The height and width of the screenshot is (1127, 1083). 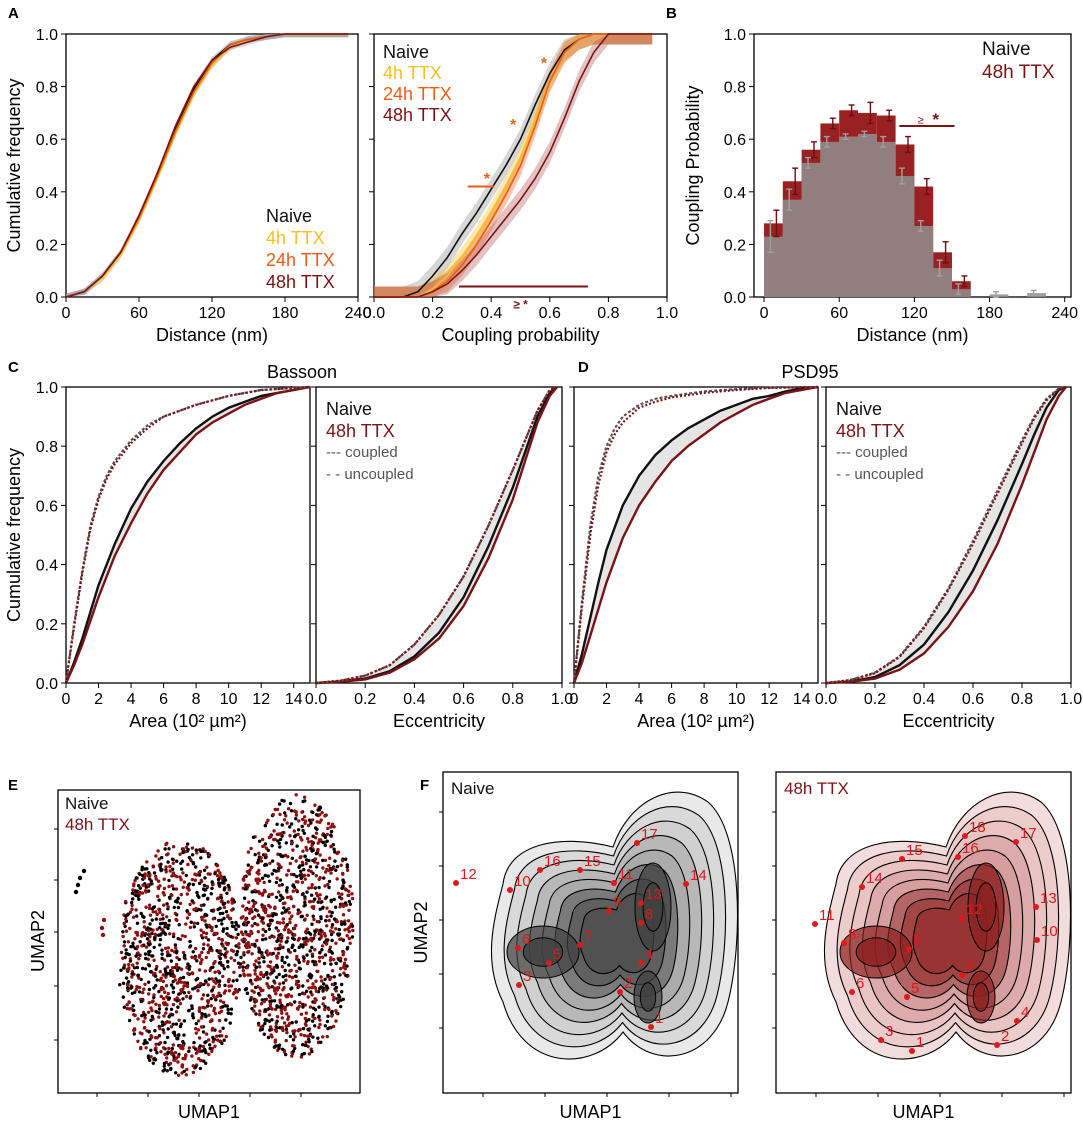 I want to click on f1-cluster-dot, so click(x=456, y=883).